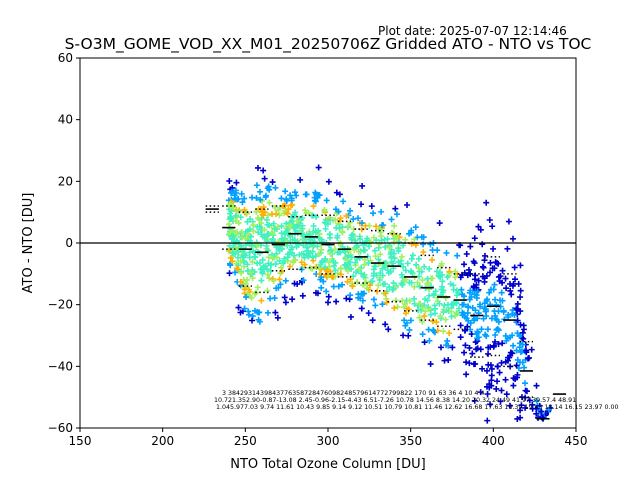  I want to click on x-tick-label: 300, so click(328, 441).